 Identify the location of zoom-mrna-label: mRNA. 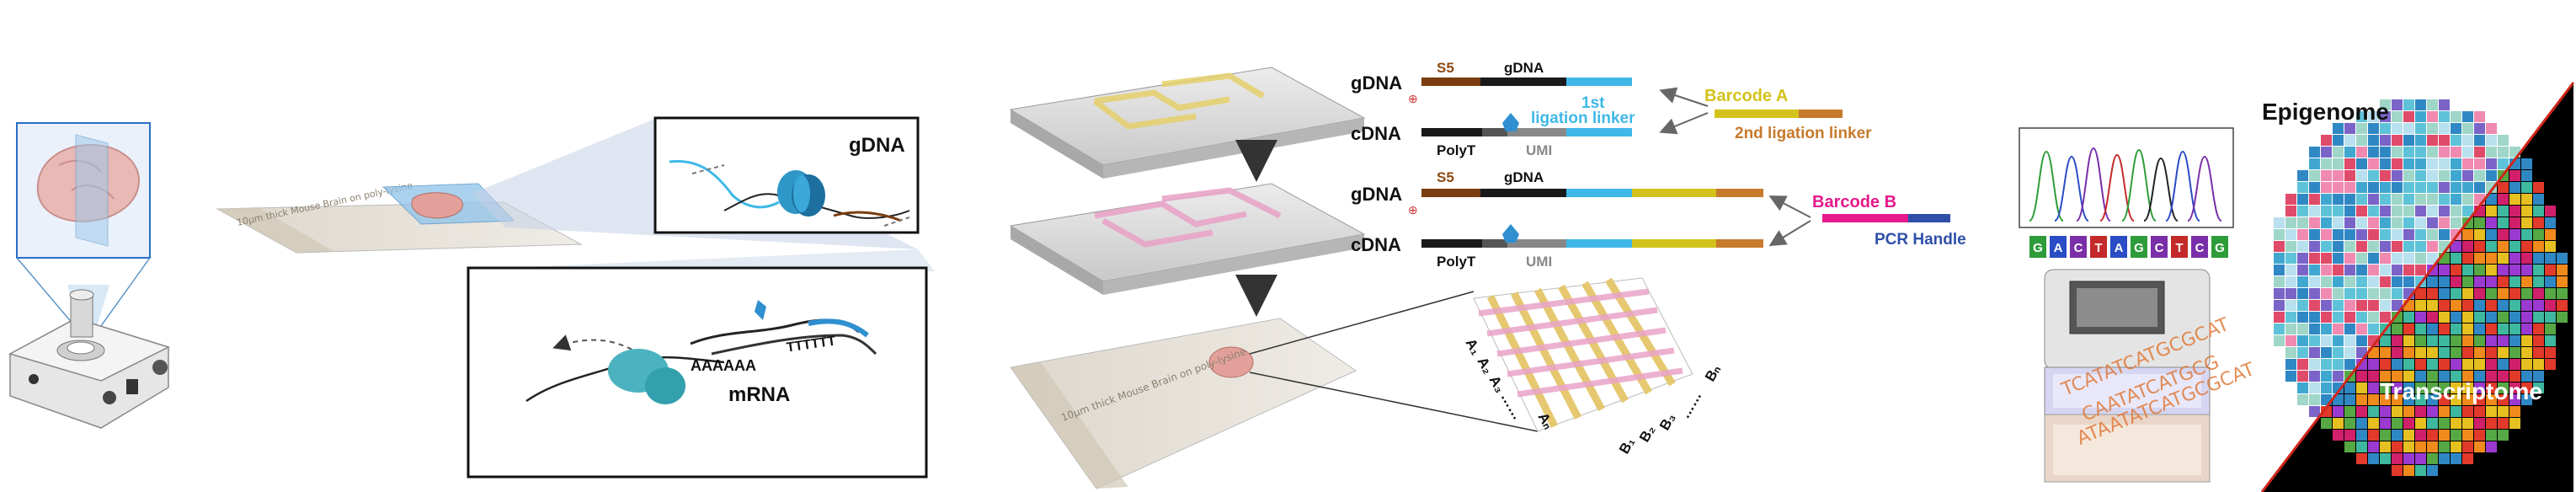
(759, 394).